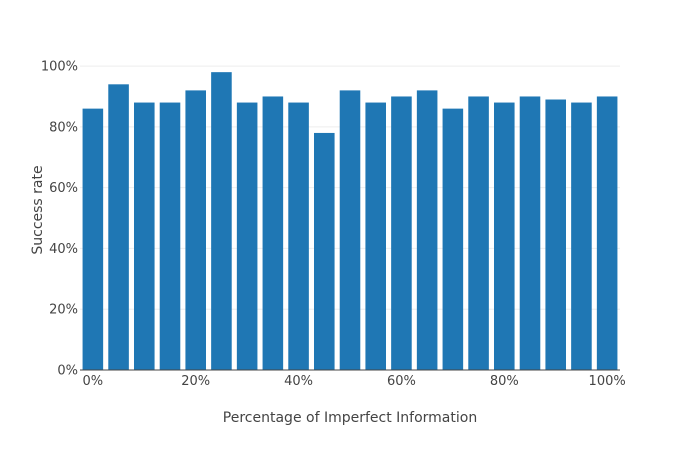 This screenshot has width=700, height=450. I want to click on x-tick-label: 60%, so click(401, 381).